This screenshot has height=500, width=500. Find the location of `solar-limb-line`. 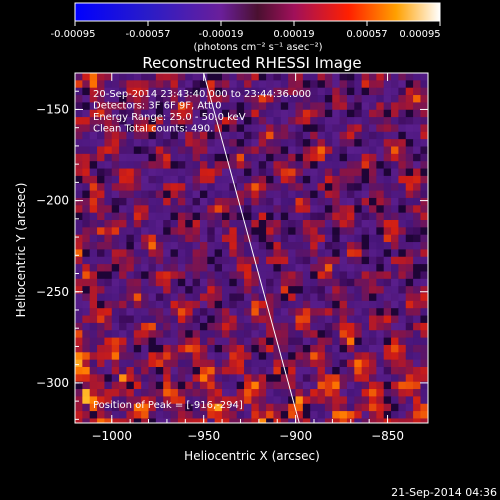

solar-limb-line is located at coordinates (251, 248).